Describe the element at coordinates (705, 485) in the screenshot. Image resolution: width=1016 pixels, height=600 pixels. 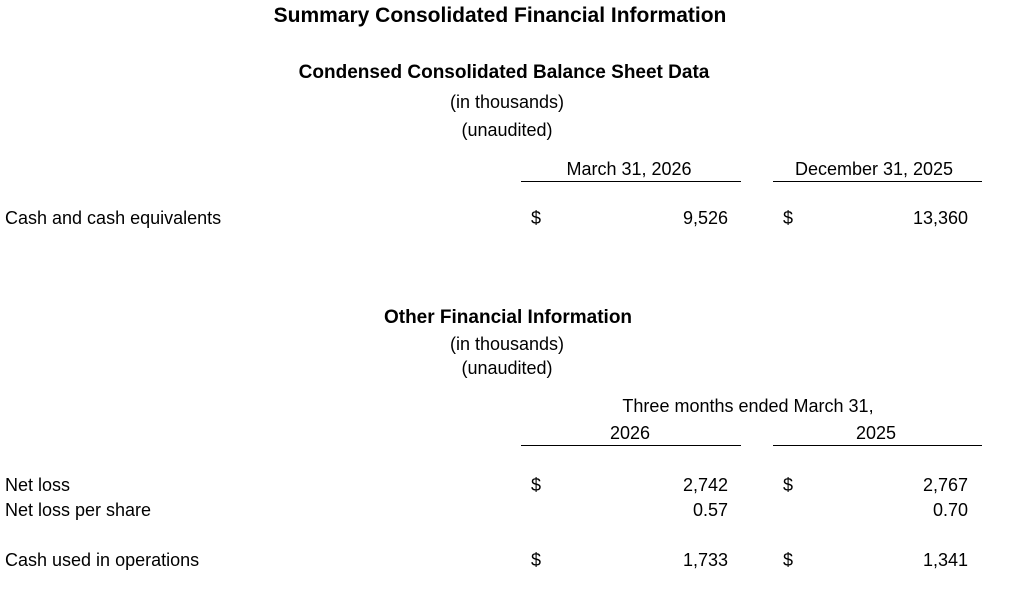
I see `amount: 2,742` at that location.